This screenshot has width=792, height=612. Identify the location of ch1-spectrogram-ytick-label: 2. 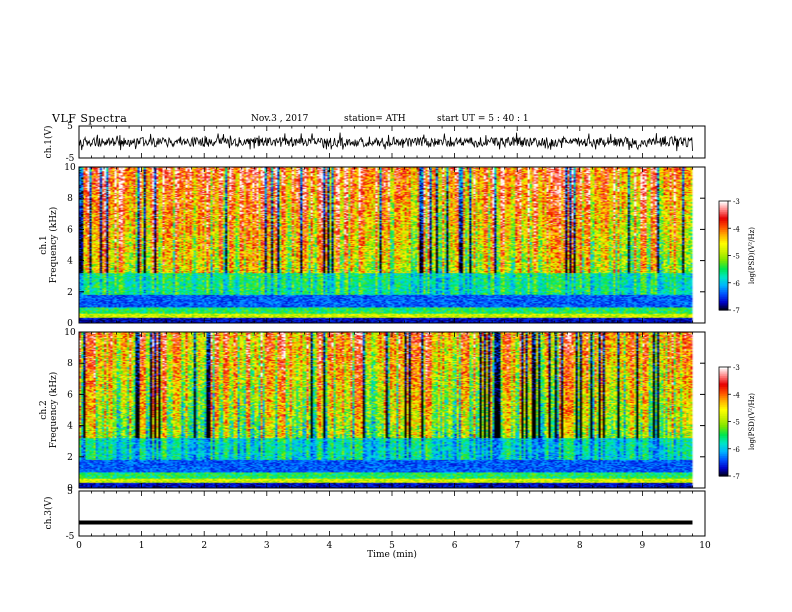
(70, 293).